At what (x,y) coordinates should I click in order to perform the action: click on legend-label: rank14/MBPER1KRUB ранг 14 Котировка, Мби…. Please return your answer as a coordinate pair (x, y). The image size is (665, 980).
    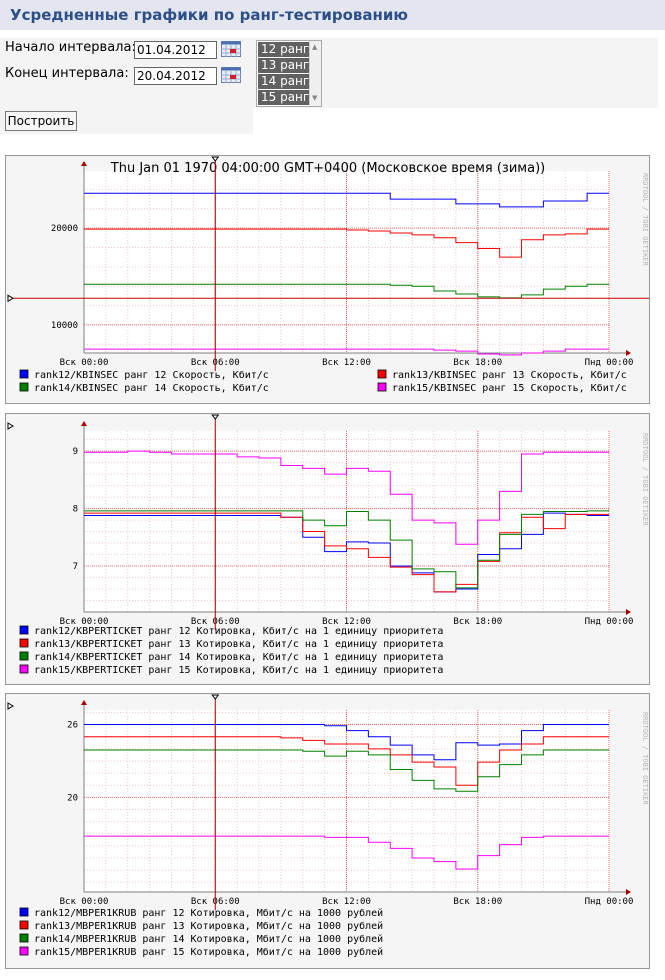
    Looking at the image, I should click on (208, 939).